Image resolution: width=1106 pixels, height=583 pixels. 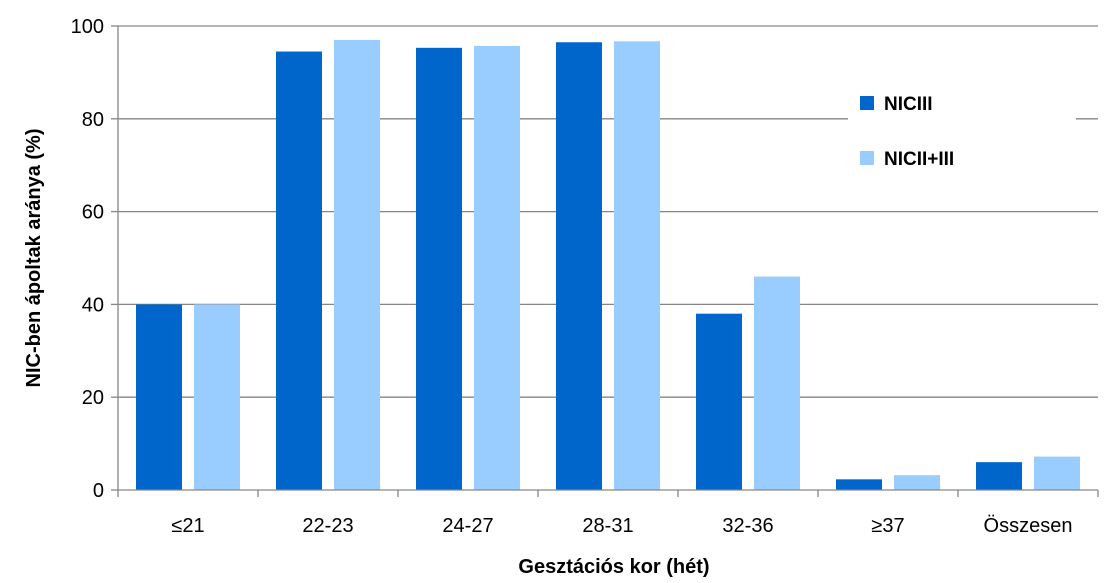 What do you see at coordinates (607, 526) in the screenshot?
I see `x-tick-label-3: 28-31` at bounding box center [607, 526].